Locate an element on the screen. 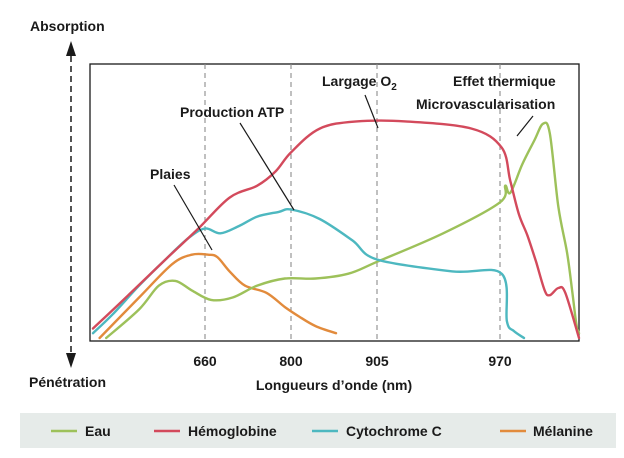  annotation-leader-o2 is located at coordinates (371, 111).